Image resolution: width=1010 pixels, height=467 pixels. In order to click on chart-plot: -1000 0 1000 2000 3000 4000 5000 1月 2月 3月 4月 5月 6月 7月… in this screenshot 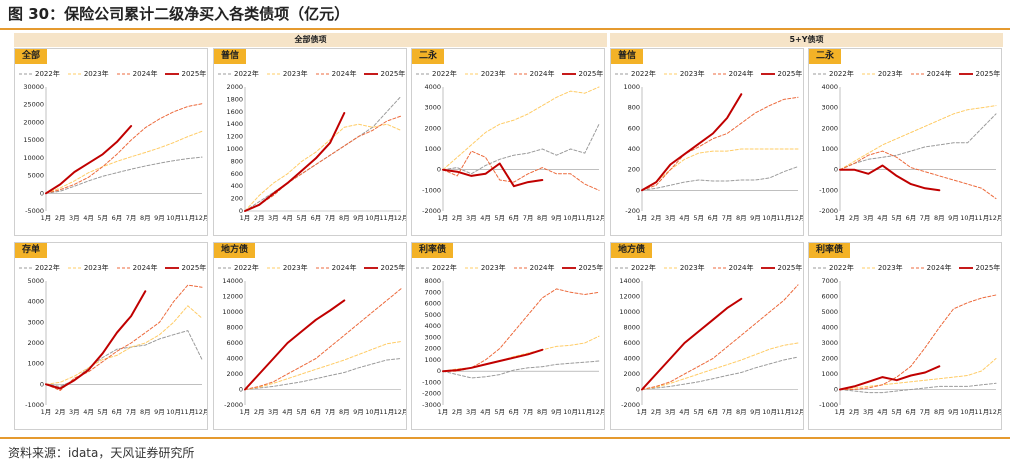, I will do `click(116, 346)`.